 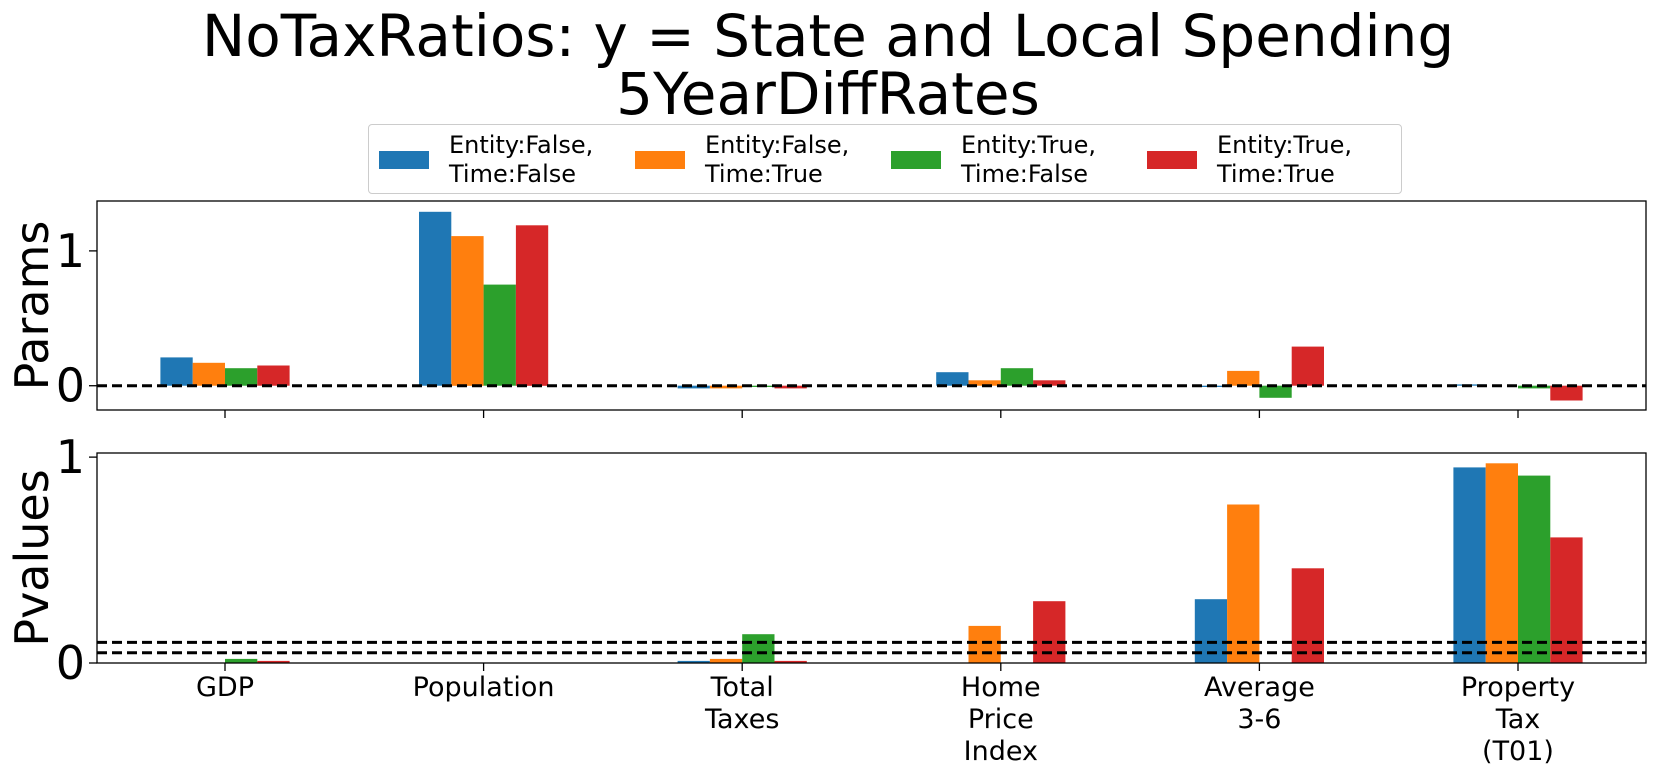 What do you see at coordinates (32, 306) in the screenshot?
I see `y-axis-label: Params` at bounding box center [32, 306].